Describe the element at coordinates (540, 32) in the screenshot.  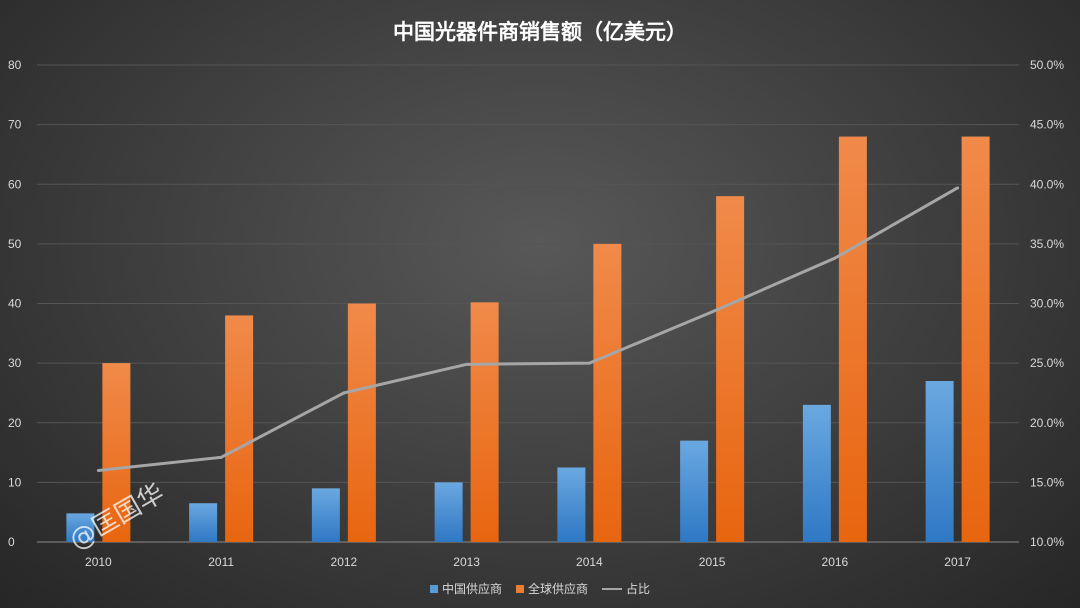
I see `chart-title: 中国光器件商销售额（亿美元）` at that location.